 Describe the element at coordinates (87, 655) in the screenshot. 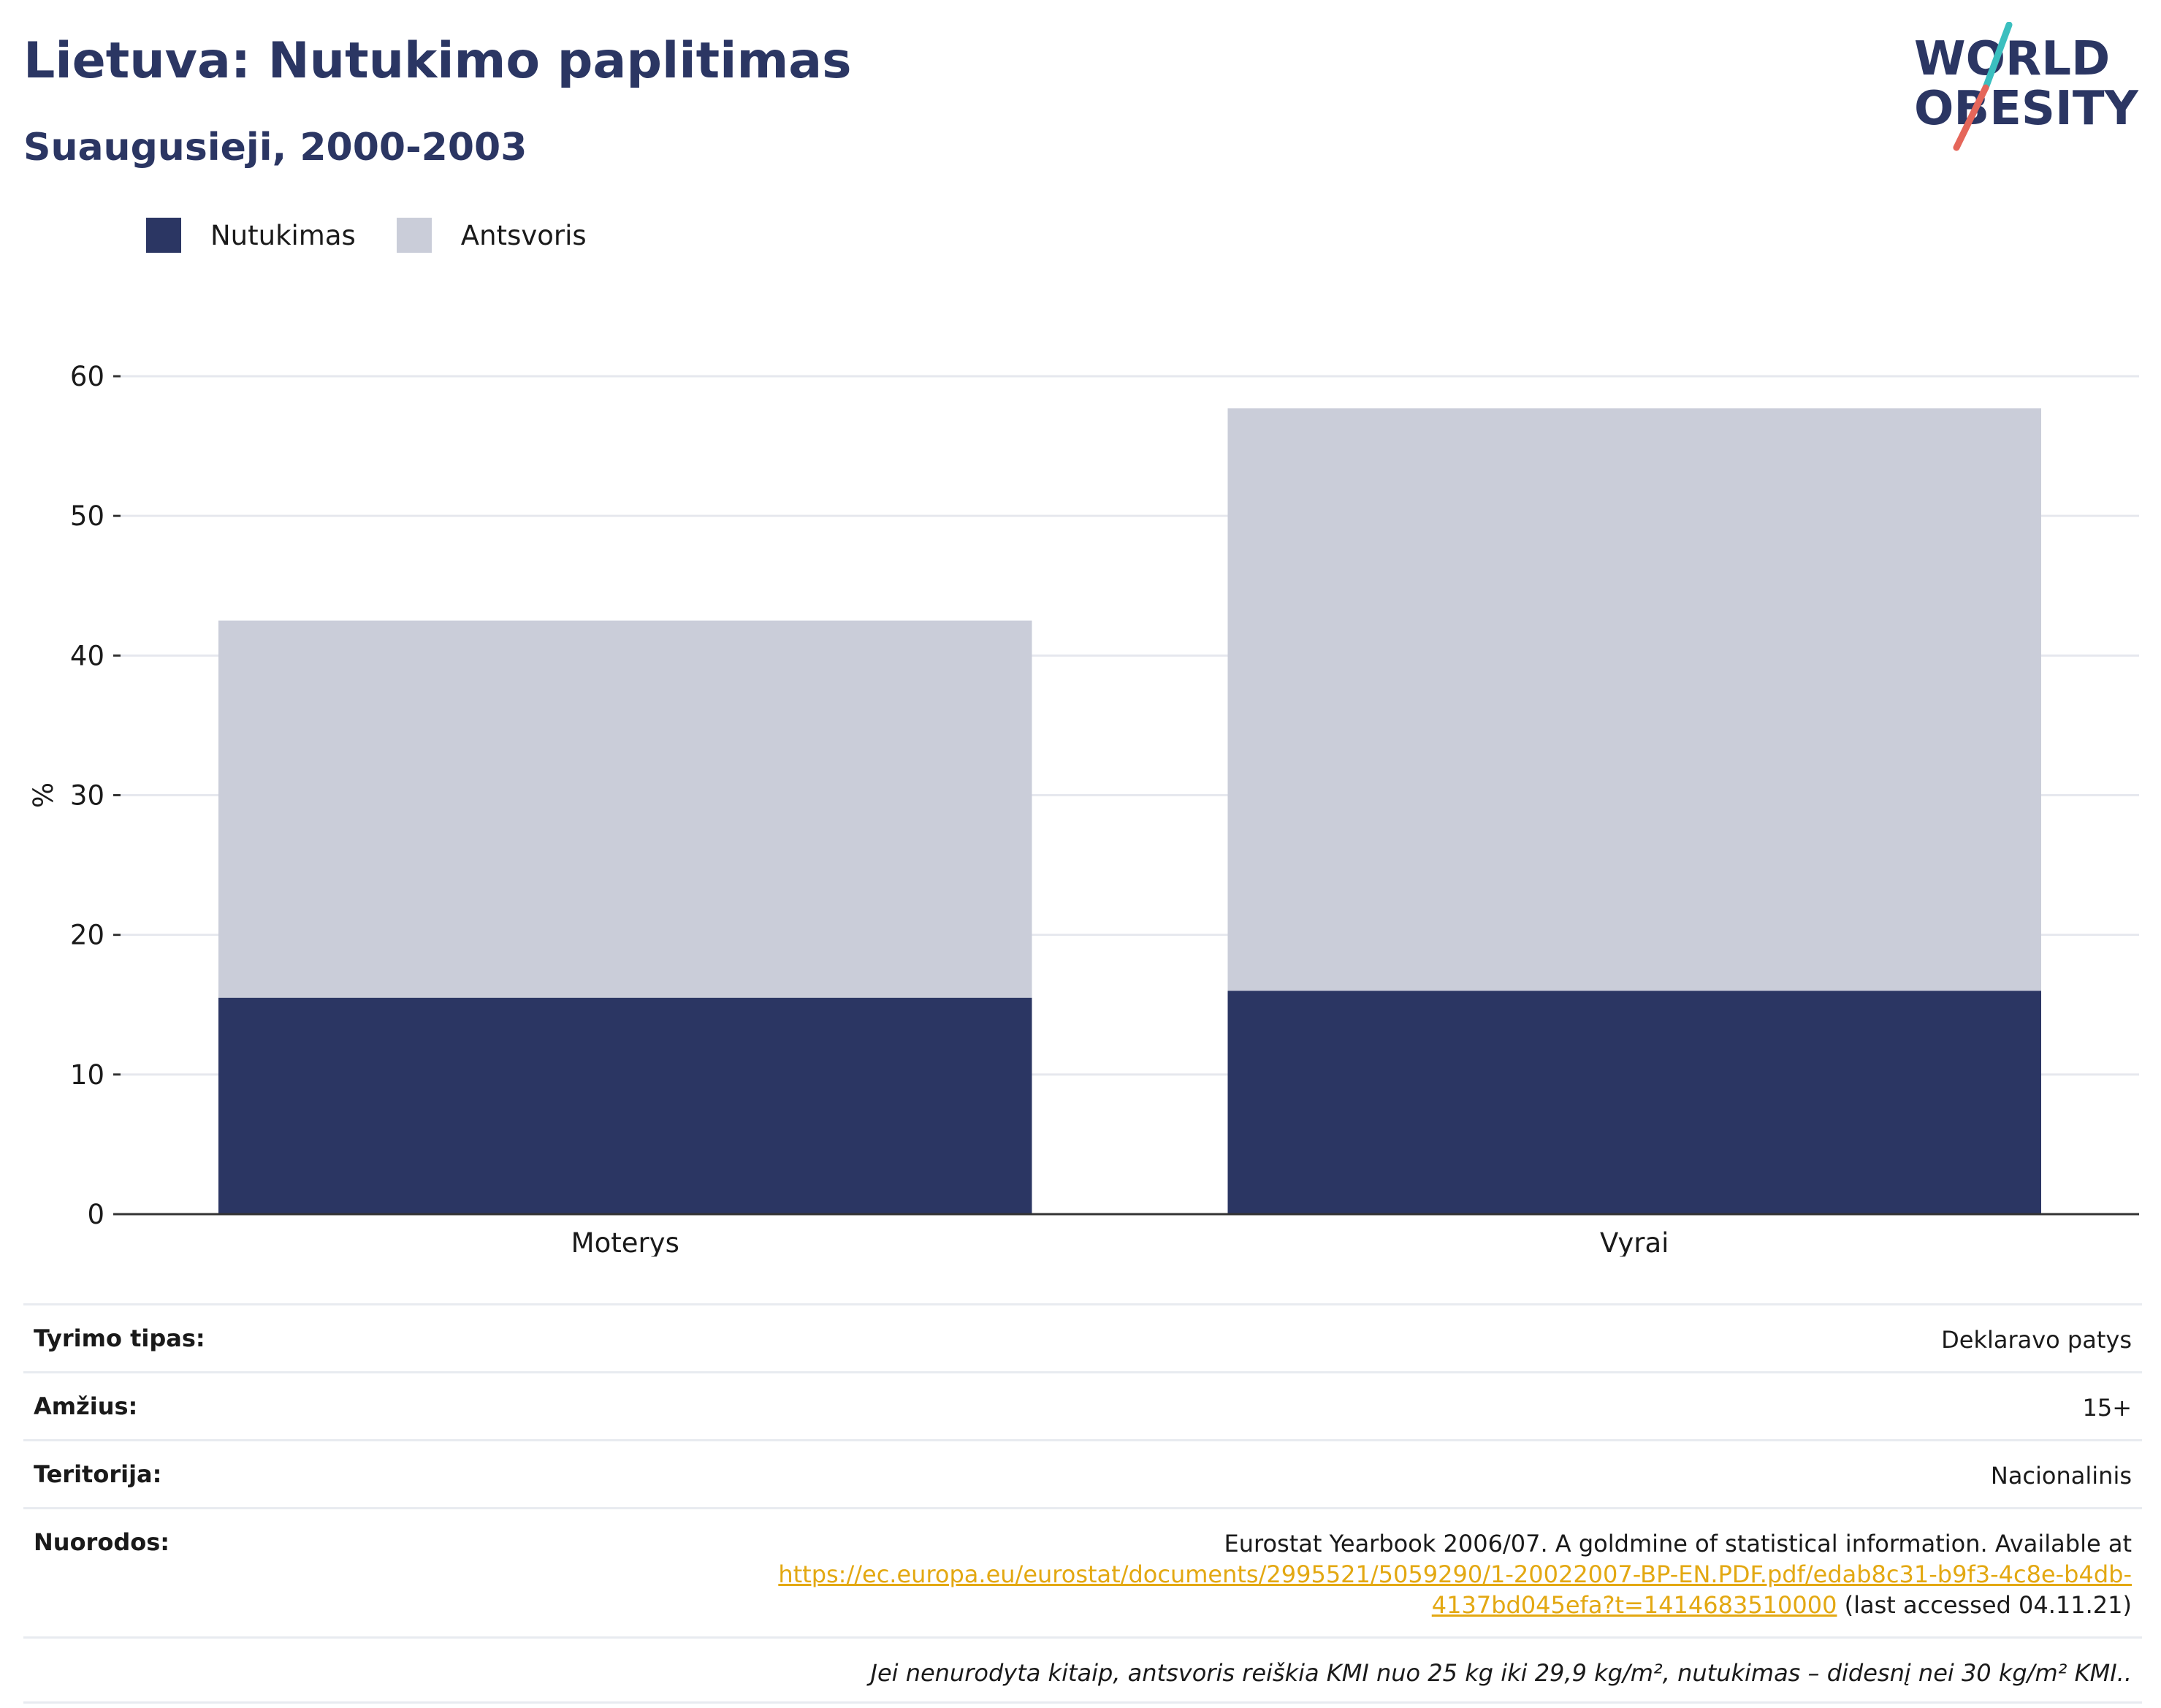

I see `y-tick-label-40: 40` at that location.